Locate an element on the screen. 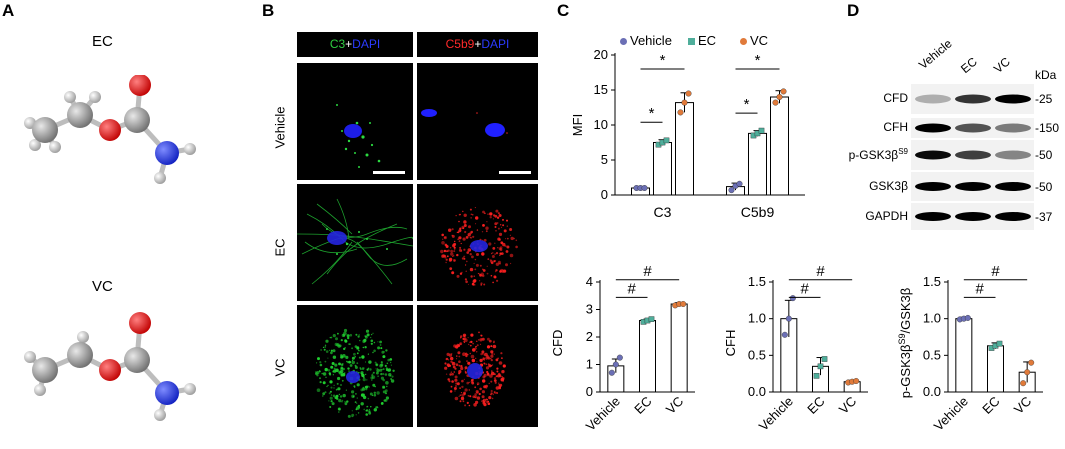 The image size is (1065, 449). legend-item-vc: VC is located at coordinates (754, 40).